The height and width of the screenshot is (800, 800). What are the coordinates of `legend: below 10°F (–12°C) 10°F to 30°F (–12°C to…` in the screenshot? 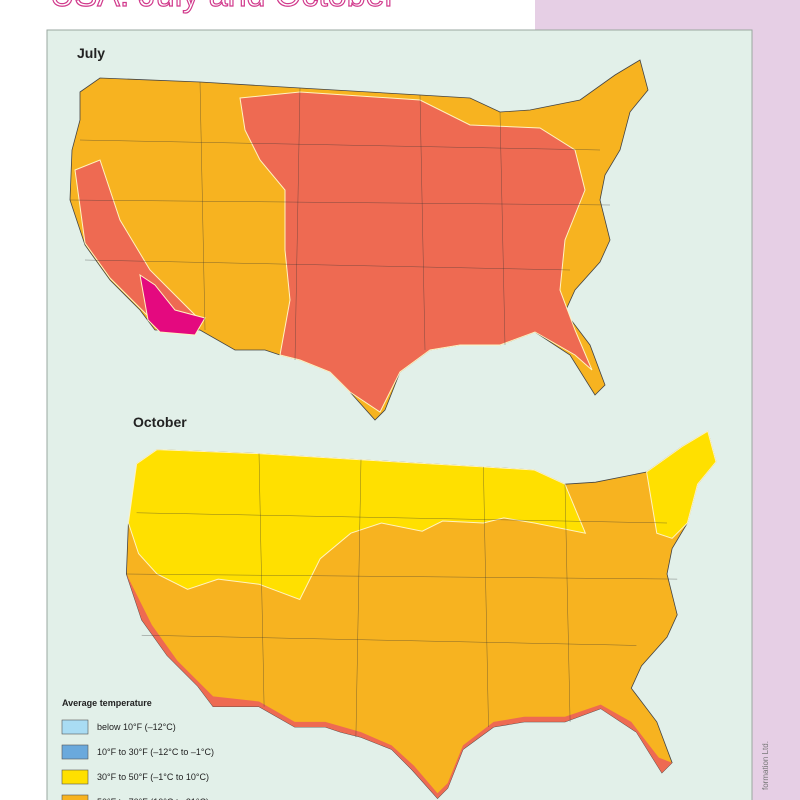 It's located at (137, 759).